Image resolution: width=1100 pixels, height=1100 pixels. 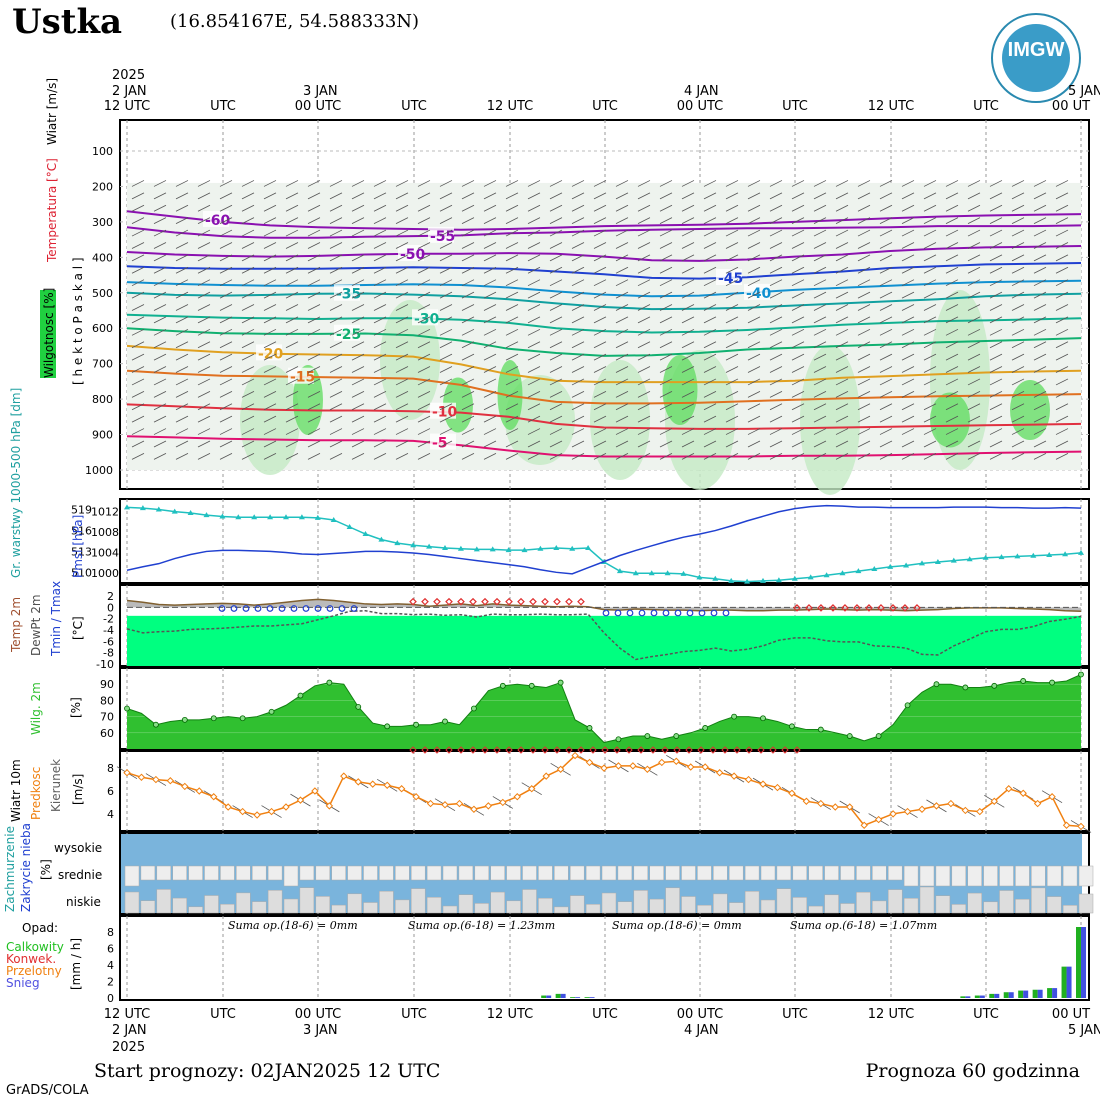 What do you see at coordinates (1040, 993) in the screenshot?
I see `precip-snow-bar` at bounding box center [1040, 993].